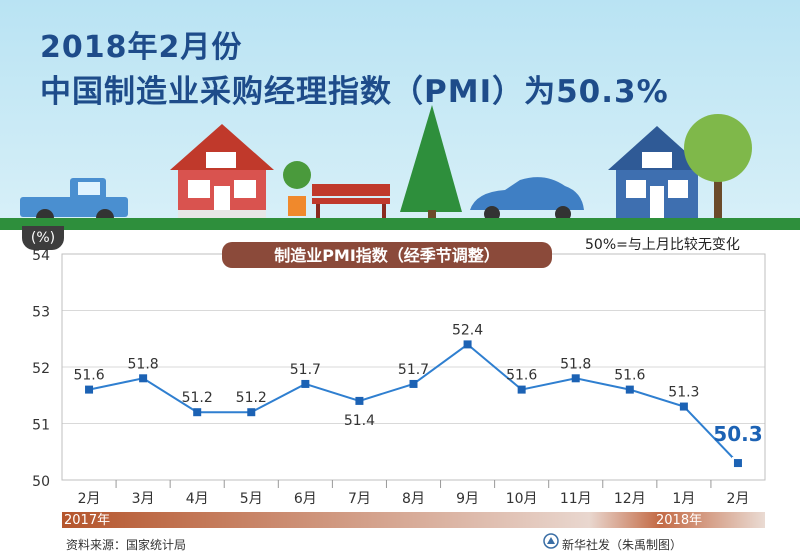  What do you see at coordinates (41, 256) in the screenshot?
I see `y-tick-label: 54` at bounding box center [41, 256].